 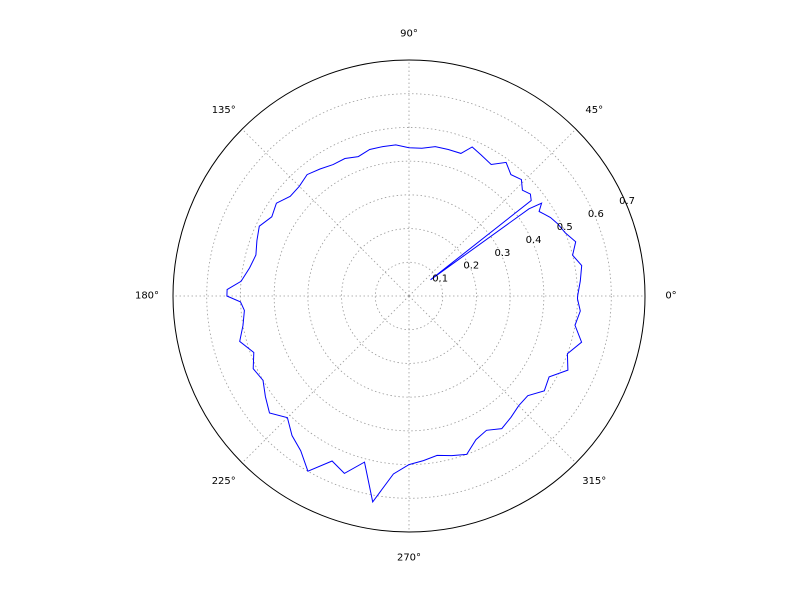 I want to click on angle-tick-label: 225°, so click(x=224, y=481).